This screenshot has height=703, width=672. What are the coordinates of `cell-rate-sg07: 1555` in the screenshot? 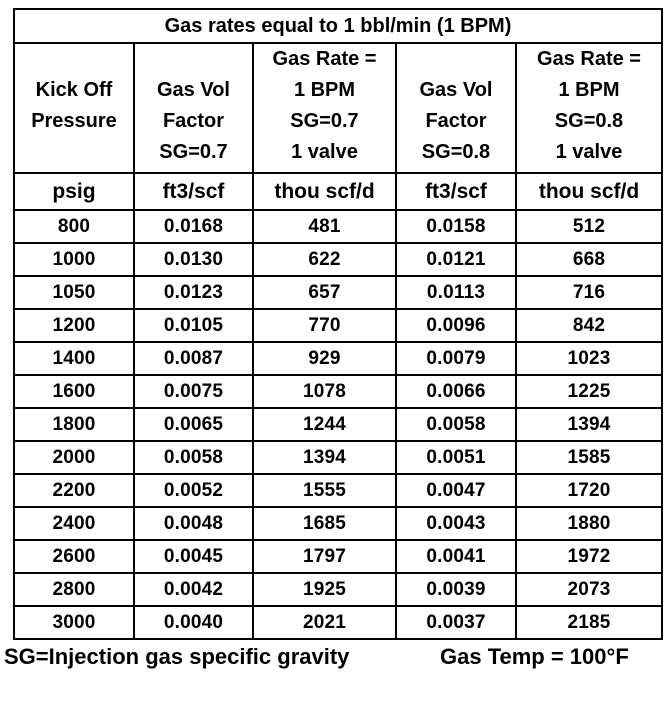 It's located at (324, 490).